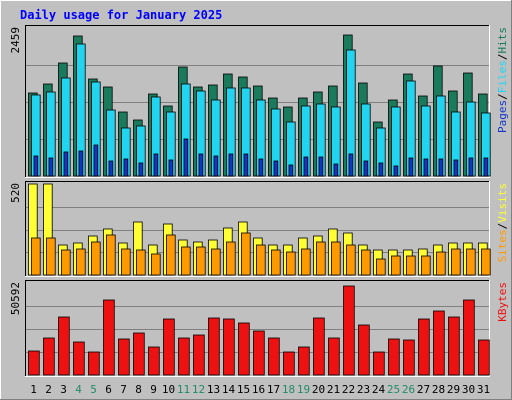 This screenshot has height=400, width=512. Describe the element at coordinates (243, 389) in the screenshot. I see `x-tick-label-day-15: 15` at that location.